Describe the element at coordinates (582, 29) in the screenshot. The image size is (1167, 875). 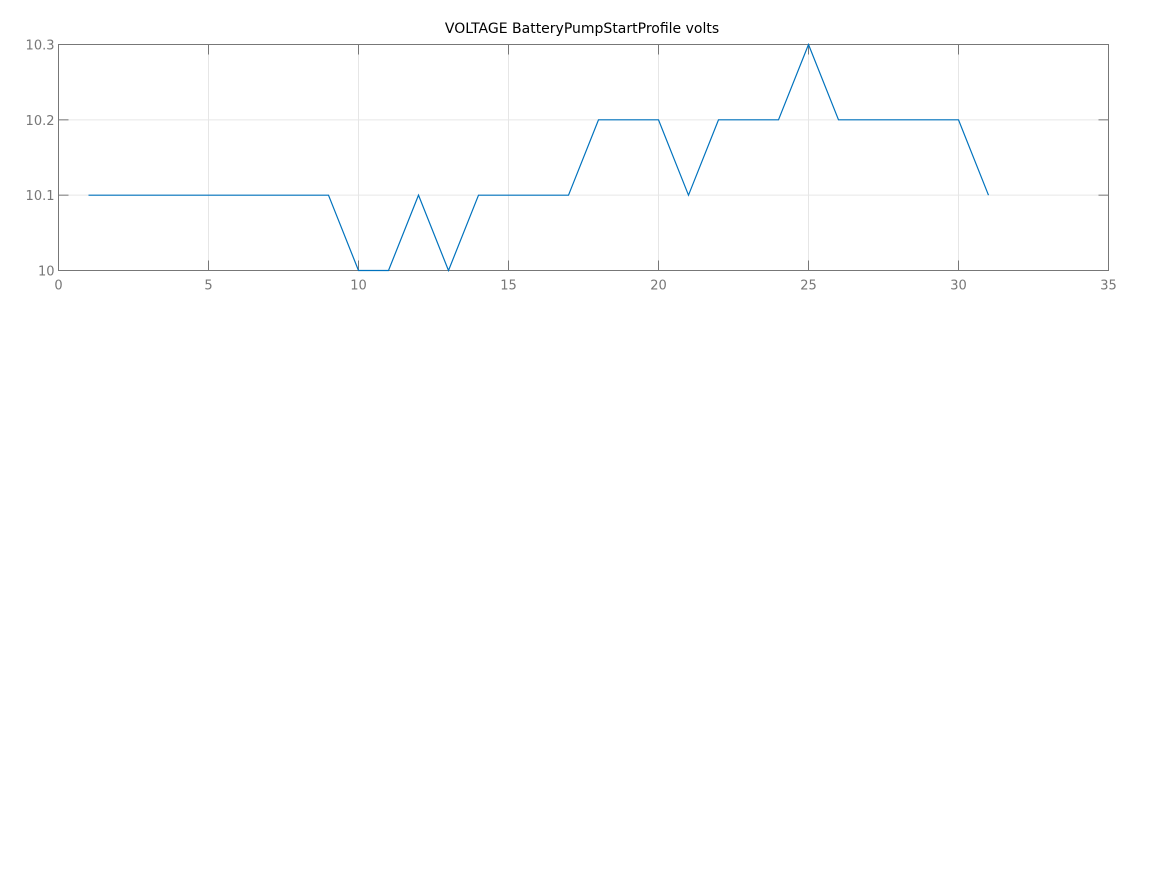
I see `chart-title: VOLTAGE BatteryPumpStartProfile volts` at that location.